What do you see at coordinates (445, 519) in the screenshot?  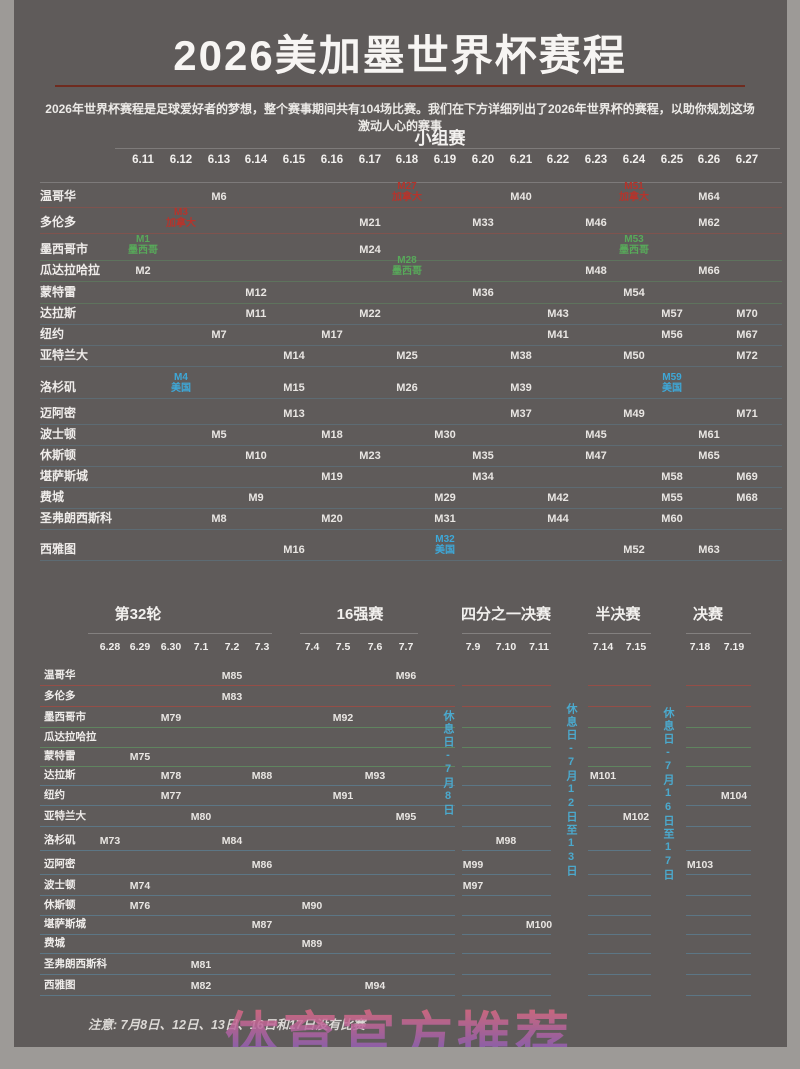 I see `match-cell-m31: M31` at bounding box center [445, 519].